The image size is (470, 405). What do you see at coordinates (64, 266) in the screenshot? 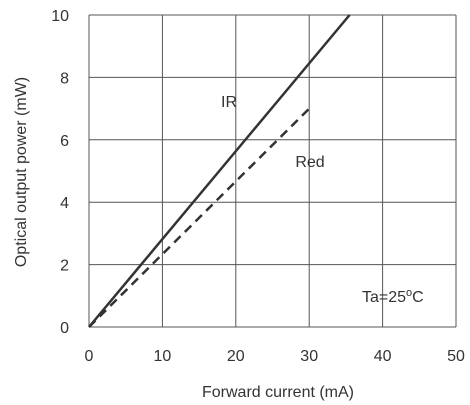
I see `y-tick-label: 2` at bounding box center [64, 266].